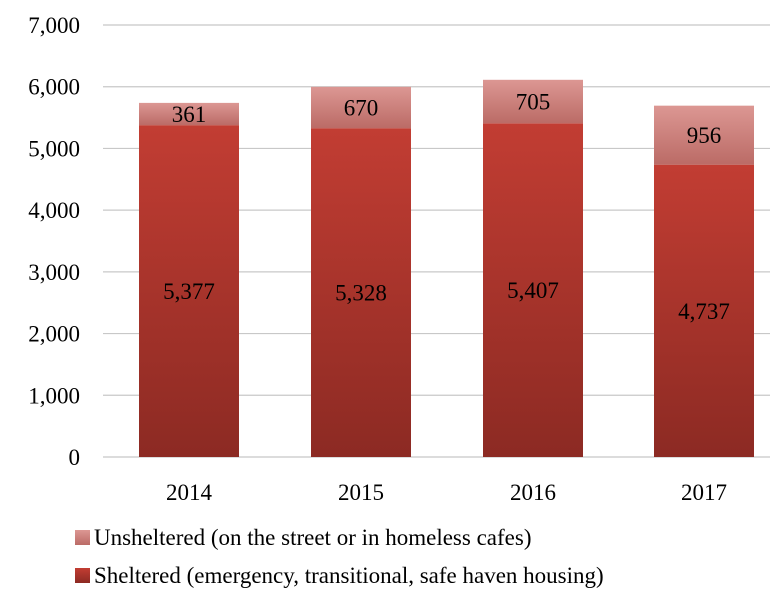 The width and height of the screenshot is (781, 602). I want to click on y-axis: 0 1,000 2,000 3,000 4,000 5,000 6,000 7,000, so click(54, 241).